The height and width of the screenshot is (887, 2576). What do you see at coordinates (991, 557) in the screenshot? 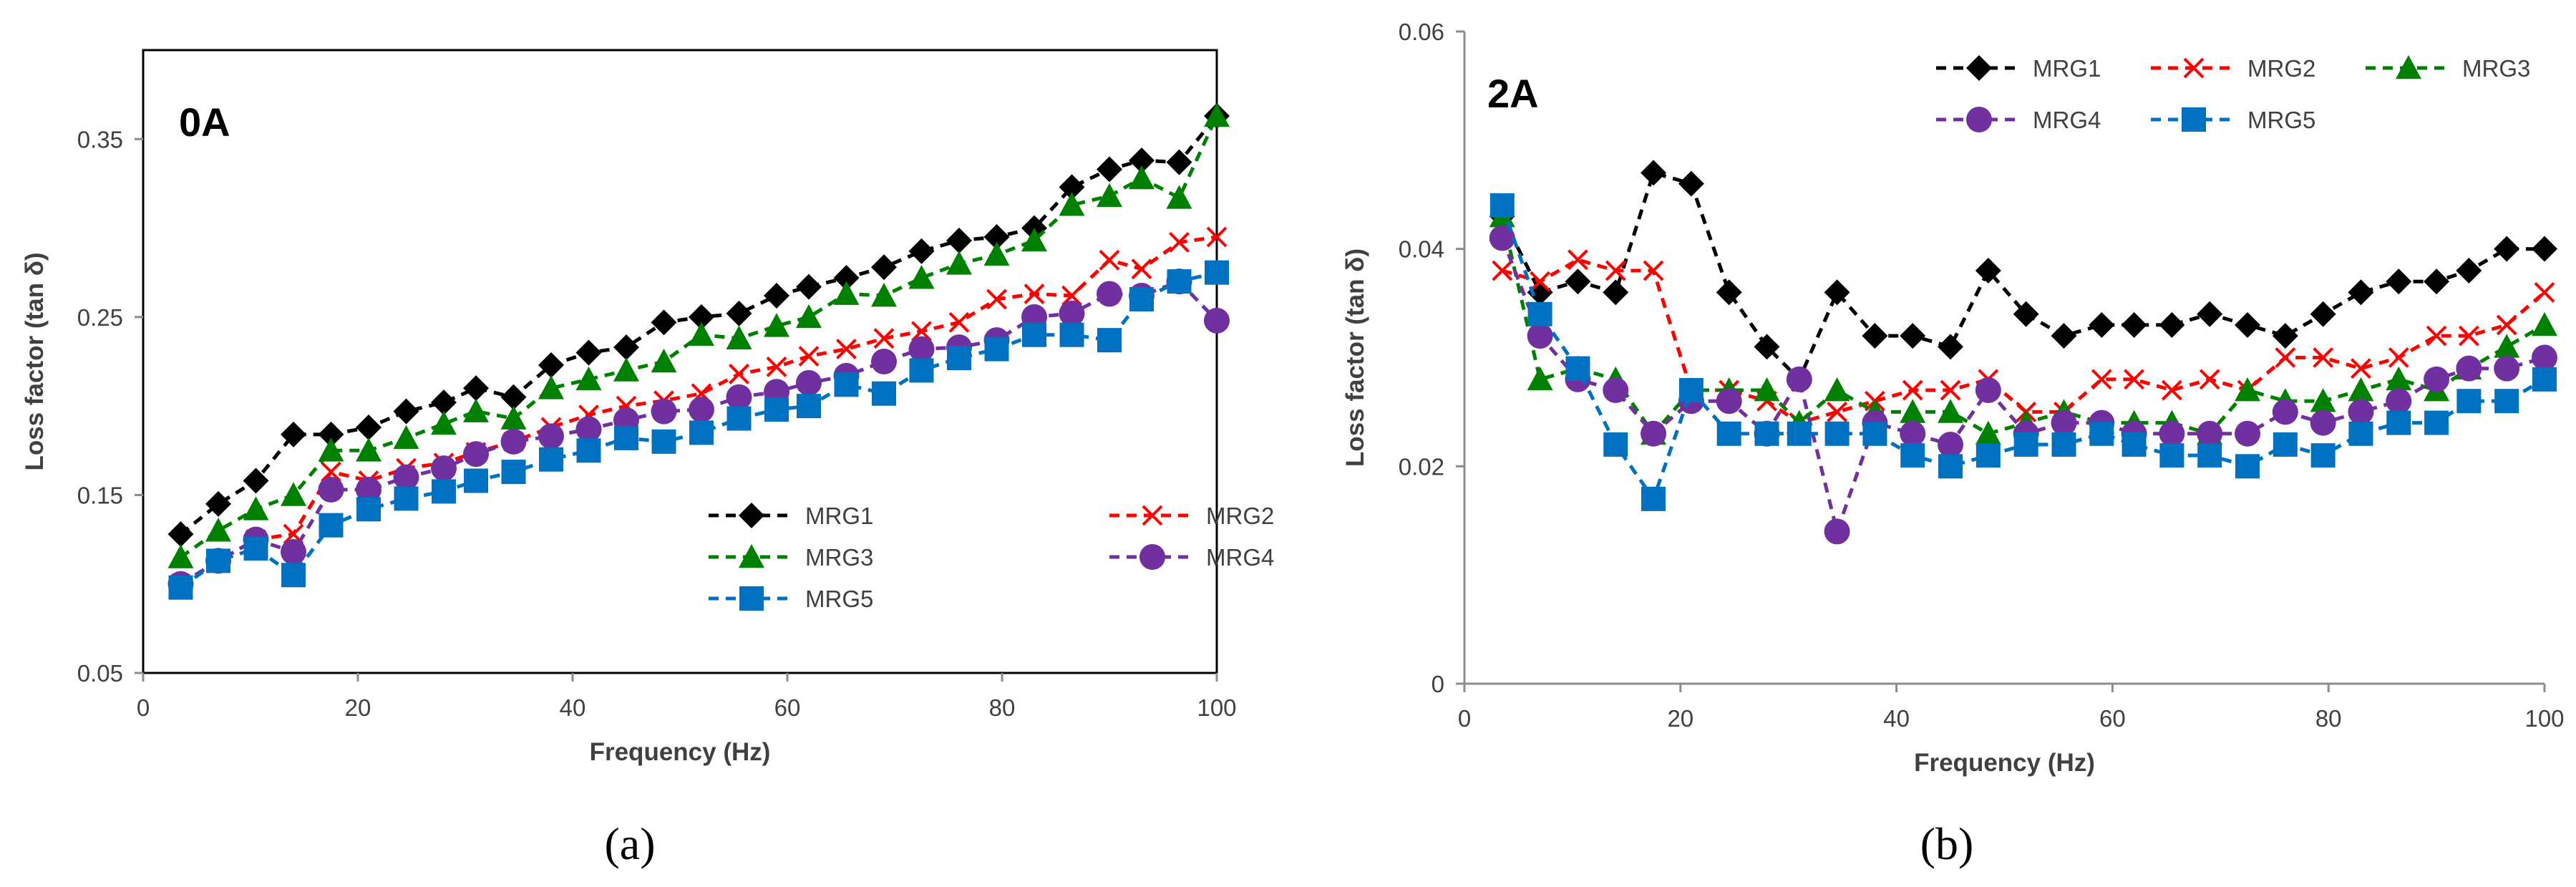
I see `chart-1-legend: MRG1 MRG2 MRG3 MRG4 MRG5` at bounding box center [991, 557].